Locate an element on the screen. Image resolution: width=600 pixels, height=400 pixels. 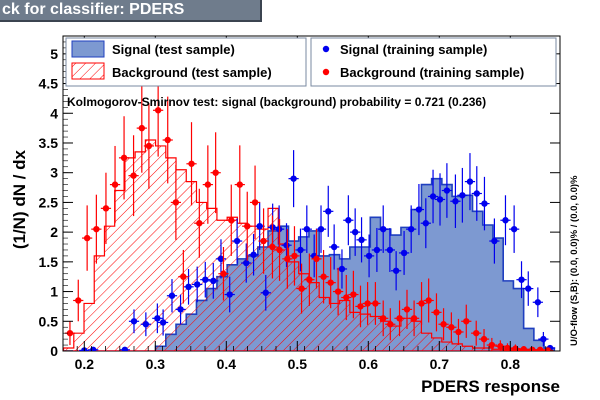
y-tick-label: 2.5 is located at coordinates (49, 202).